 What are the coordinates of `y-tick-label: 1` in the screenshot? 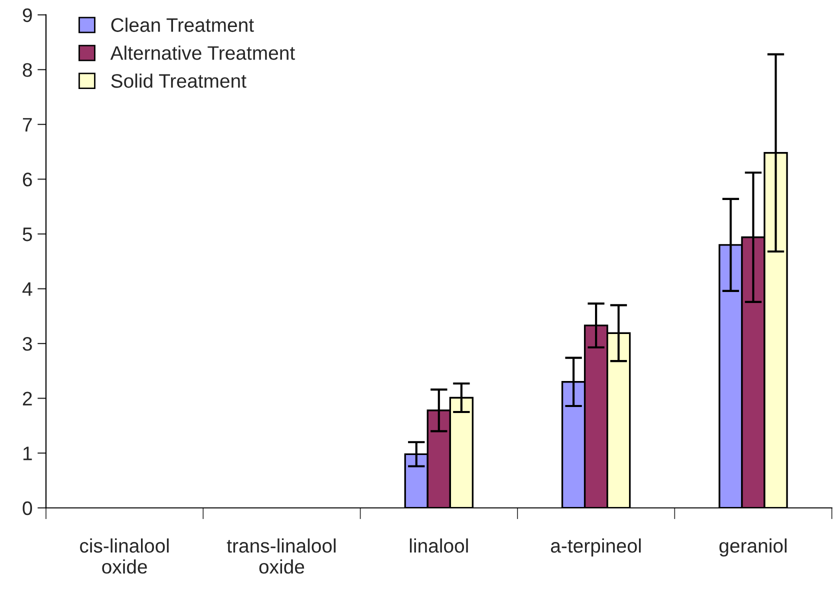 It's located at (27, 453).